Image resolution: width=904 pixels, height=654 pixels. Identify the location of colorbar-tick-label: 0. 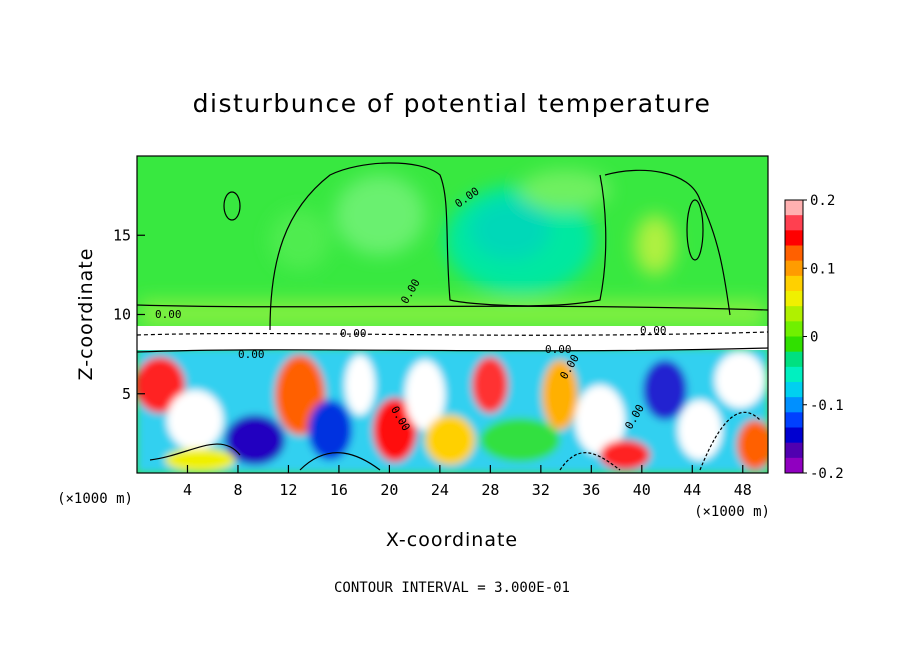
(814, 338).